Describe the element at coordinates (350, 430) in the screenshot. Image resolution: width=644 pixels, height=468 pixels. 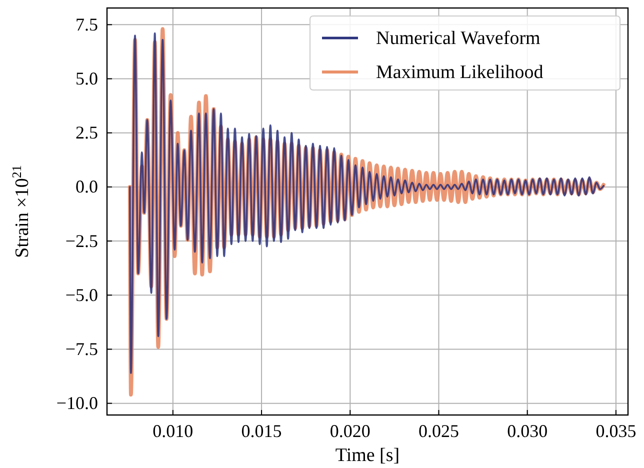
I see `x-tick-label: 0.020` at that location.